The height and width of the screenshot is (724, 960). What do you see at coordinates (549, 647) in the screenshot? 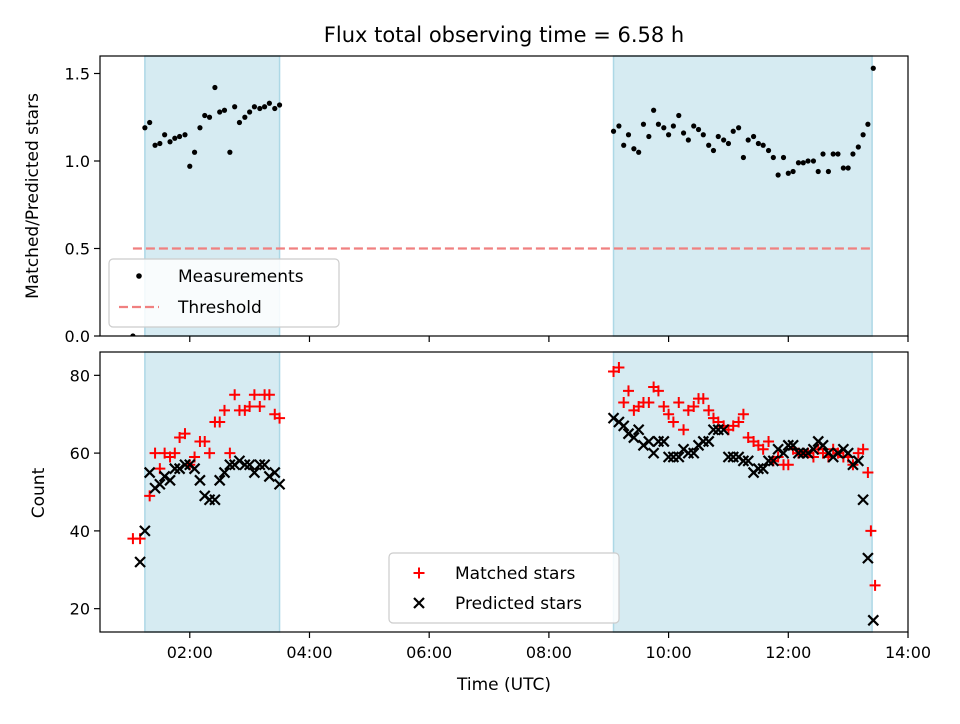
I see `bottom-panel-x-axis: 02:00 04:00 06:00 08:00 10:00 12:00 14:00` at bounding box center [549, 647].